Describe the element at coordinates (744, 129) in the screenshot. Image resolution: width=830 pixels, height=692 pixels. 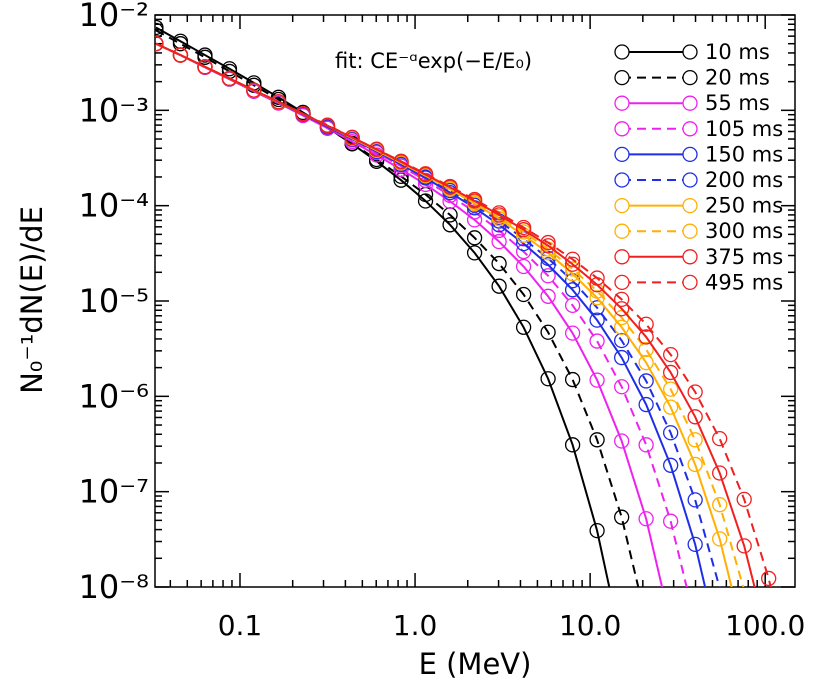
I see `legend-label: 105 ms` at that location.